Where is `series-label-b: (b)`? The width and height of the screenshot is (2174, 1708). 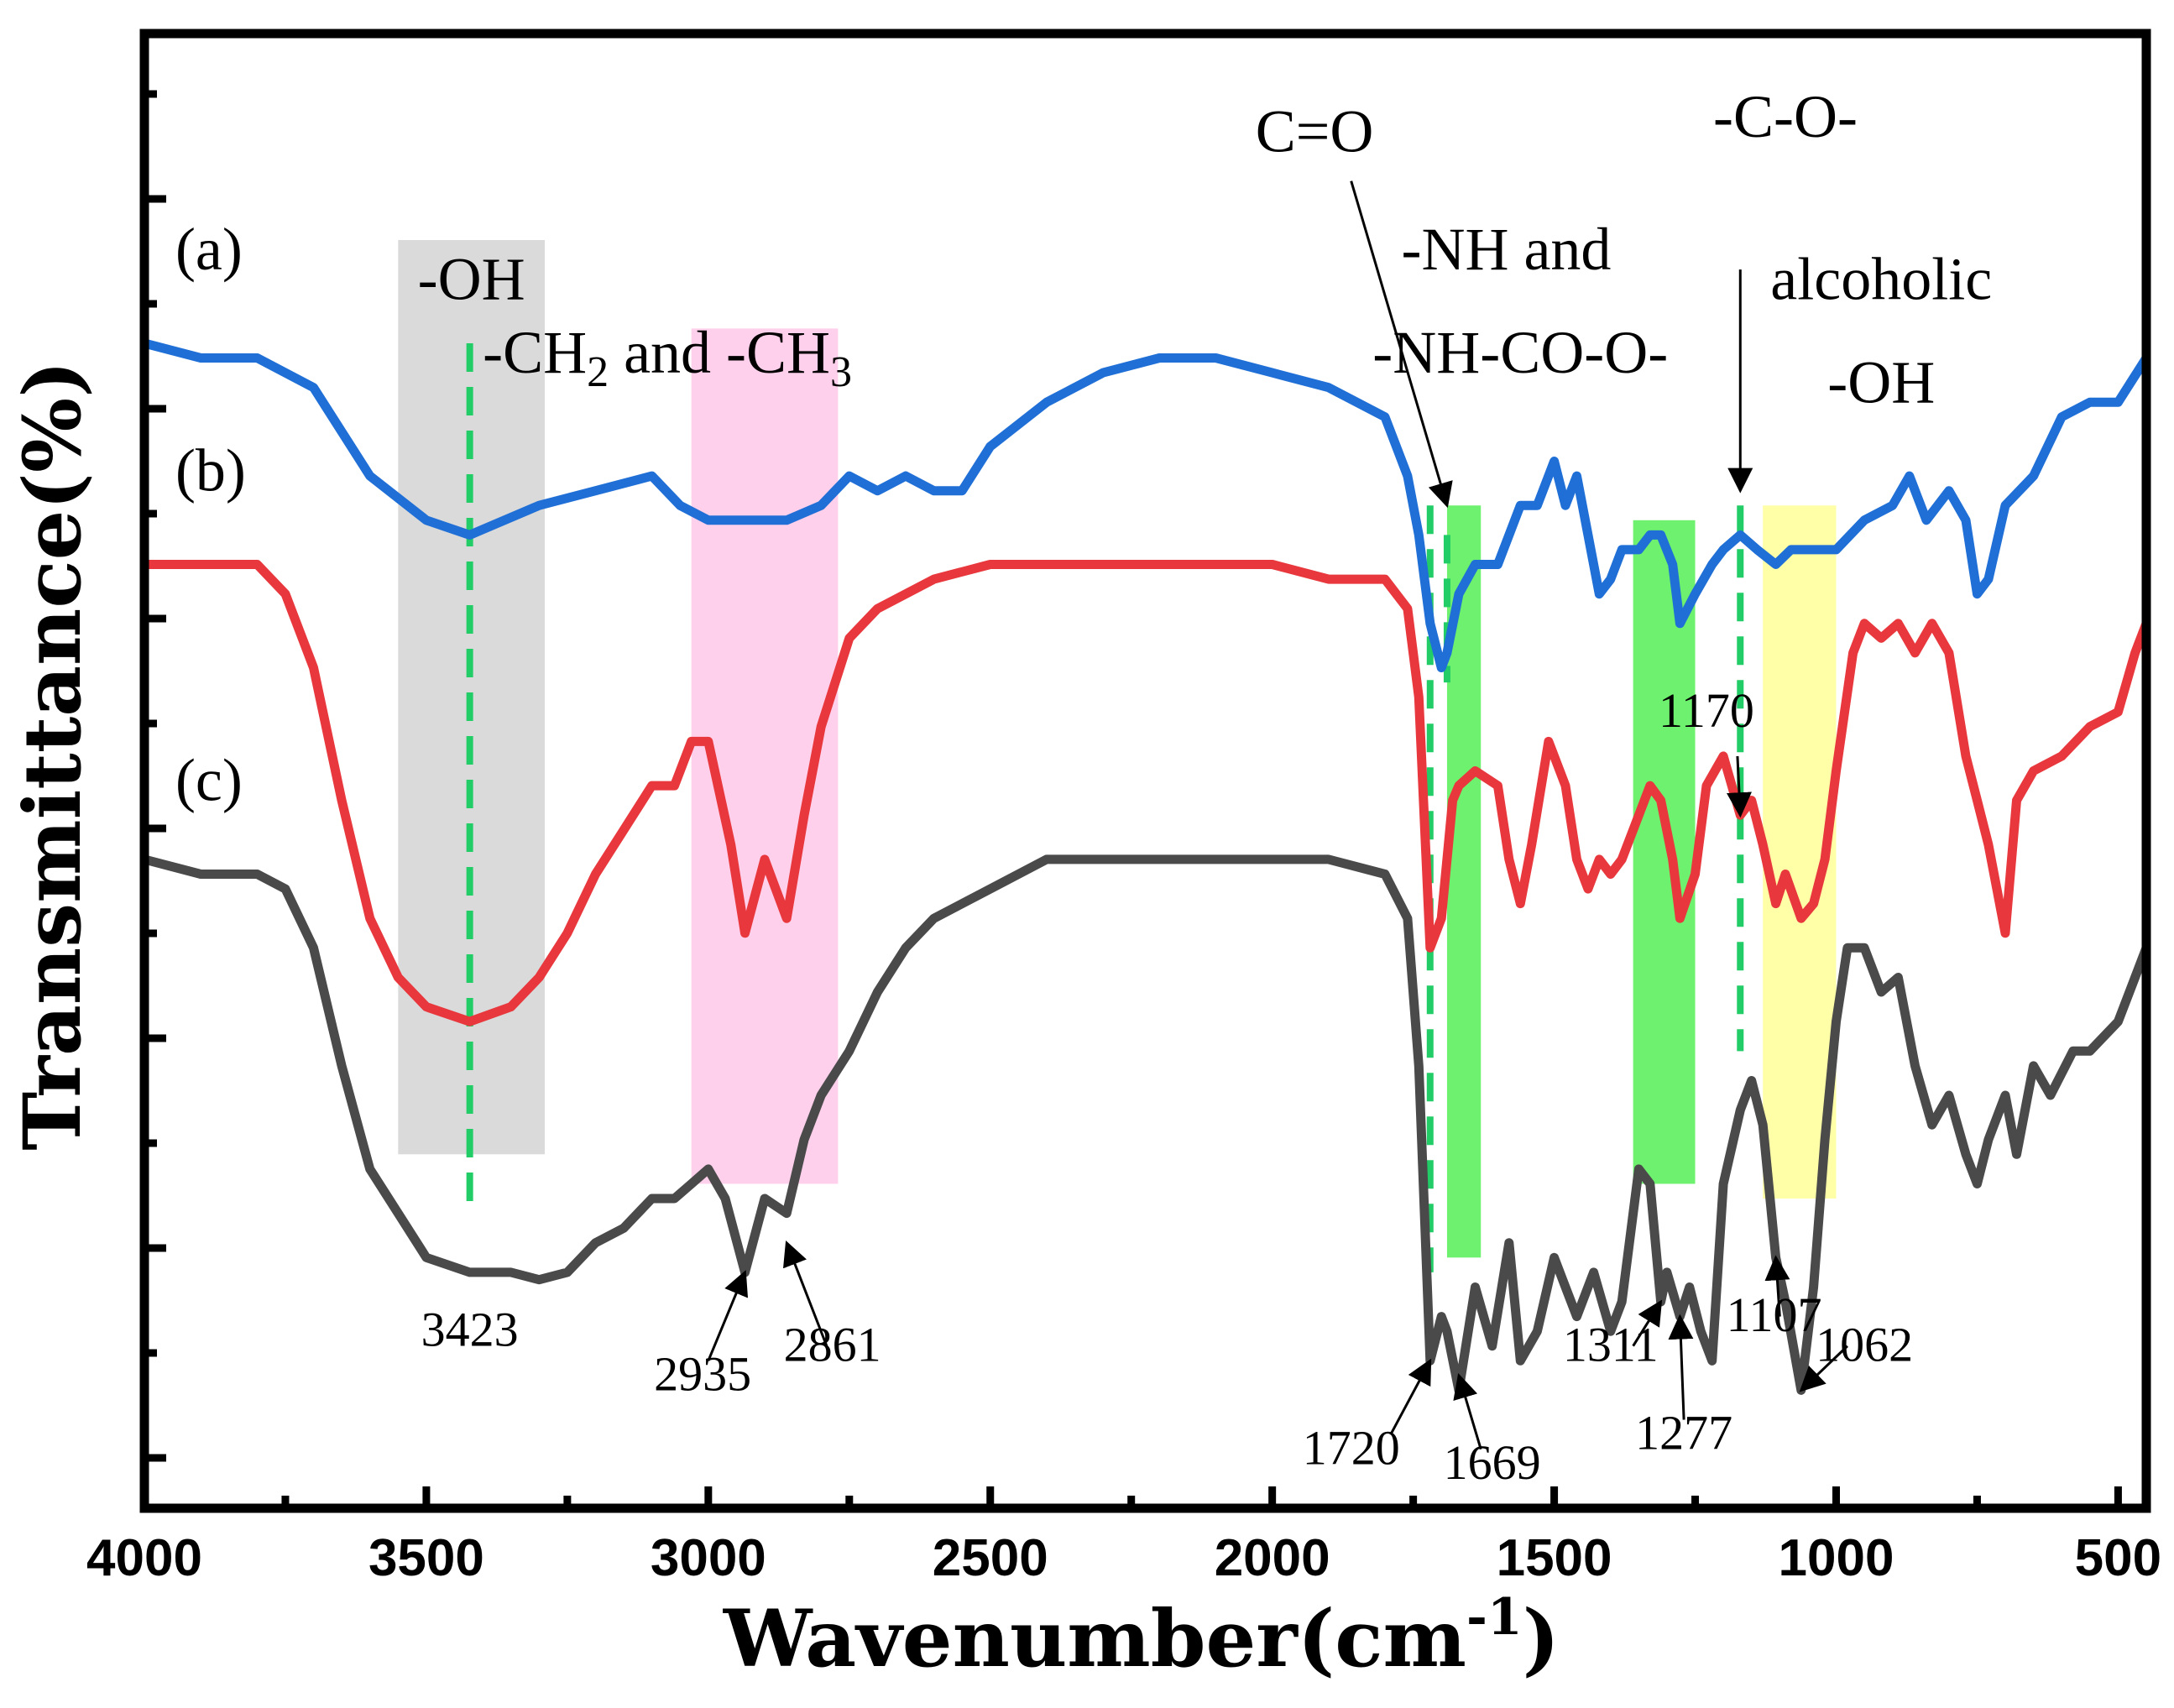 series-label-b: (b) is located at coordinates (210, 470).